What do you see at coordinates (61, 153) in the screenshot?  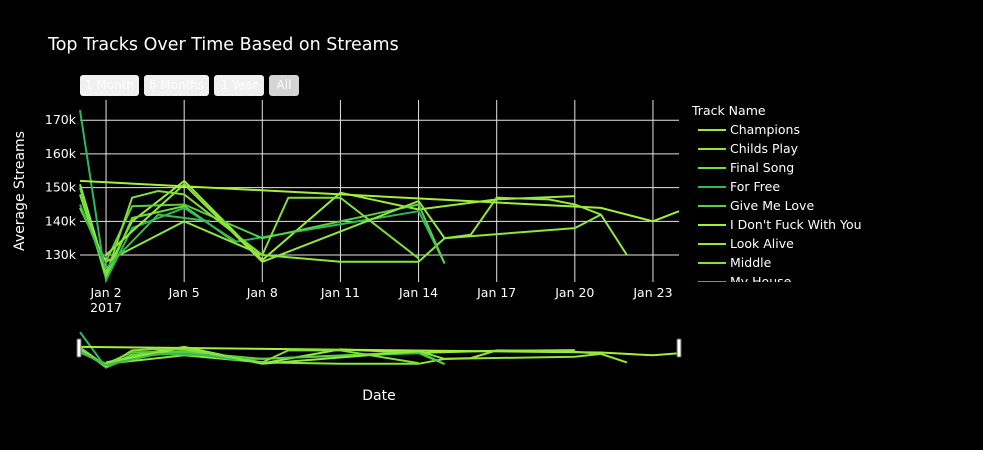 I see `y-tick-label: 160k` at bounding box center [61, 153].